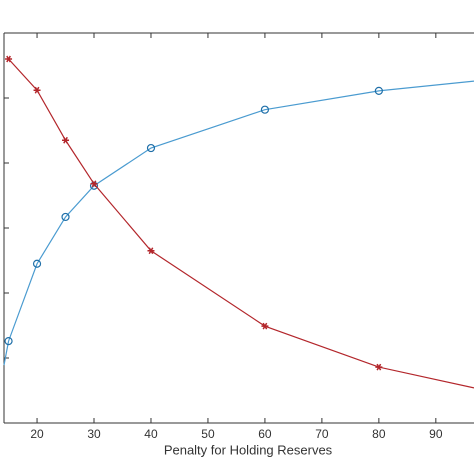 This screenshot has width=474, height=474. What do you see at coordinates (248, 449) in the screenshot?
I see `x-axis-label: Penalty for Holding Reserves` at bounding box center [248, 449].